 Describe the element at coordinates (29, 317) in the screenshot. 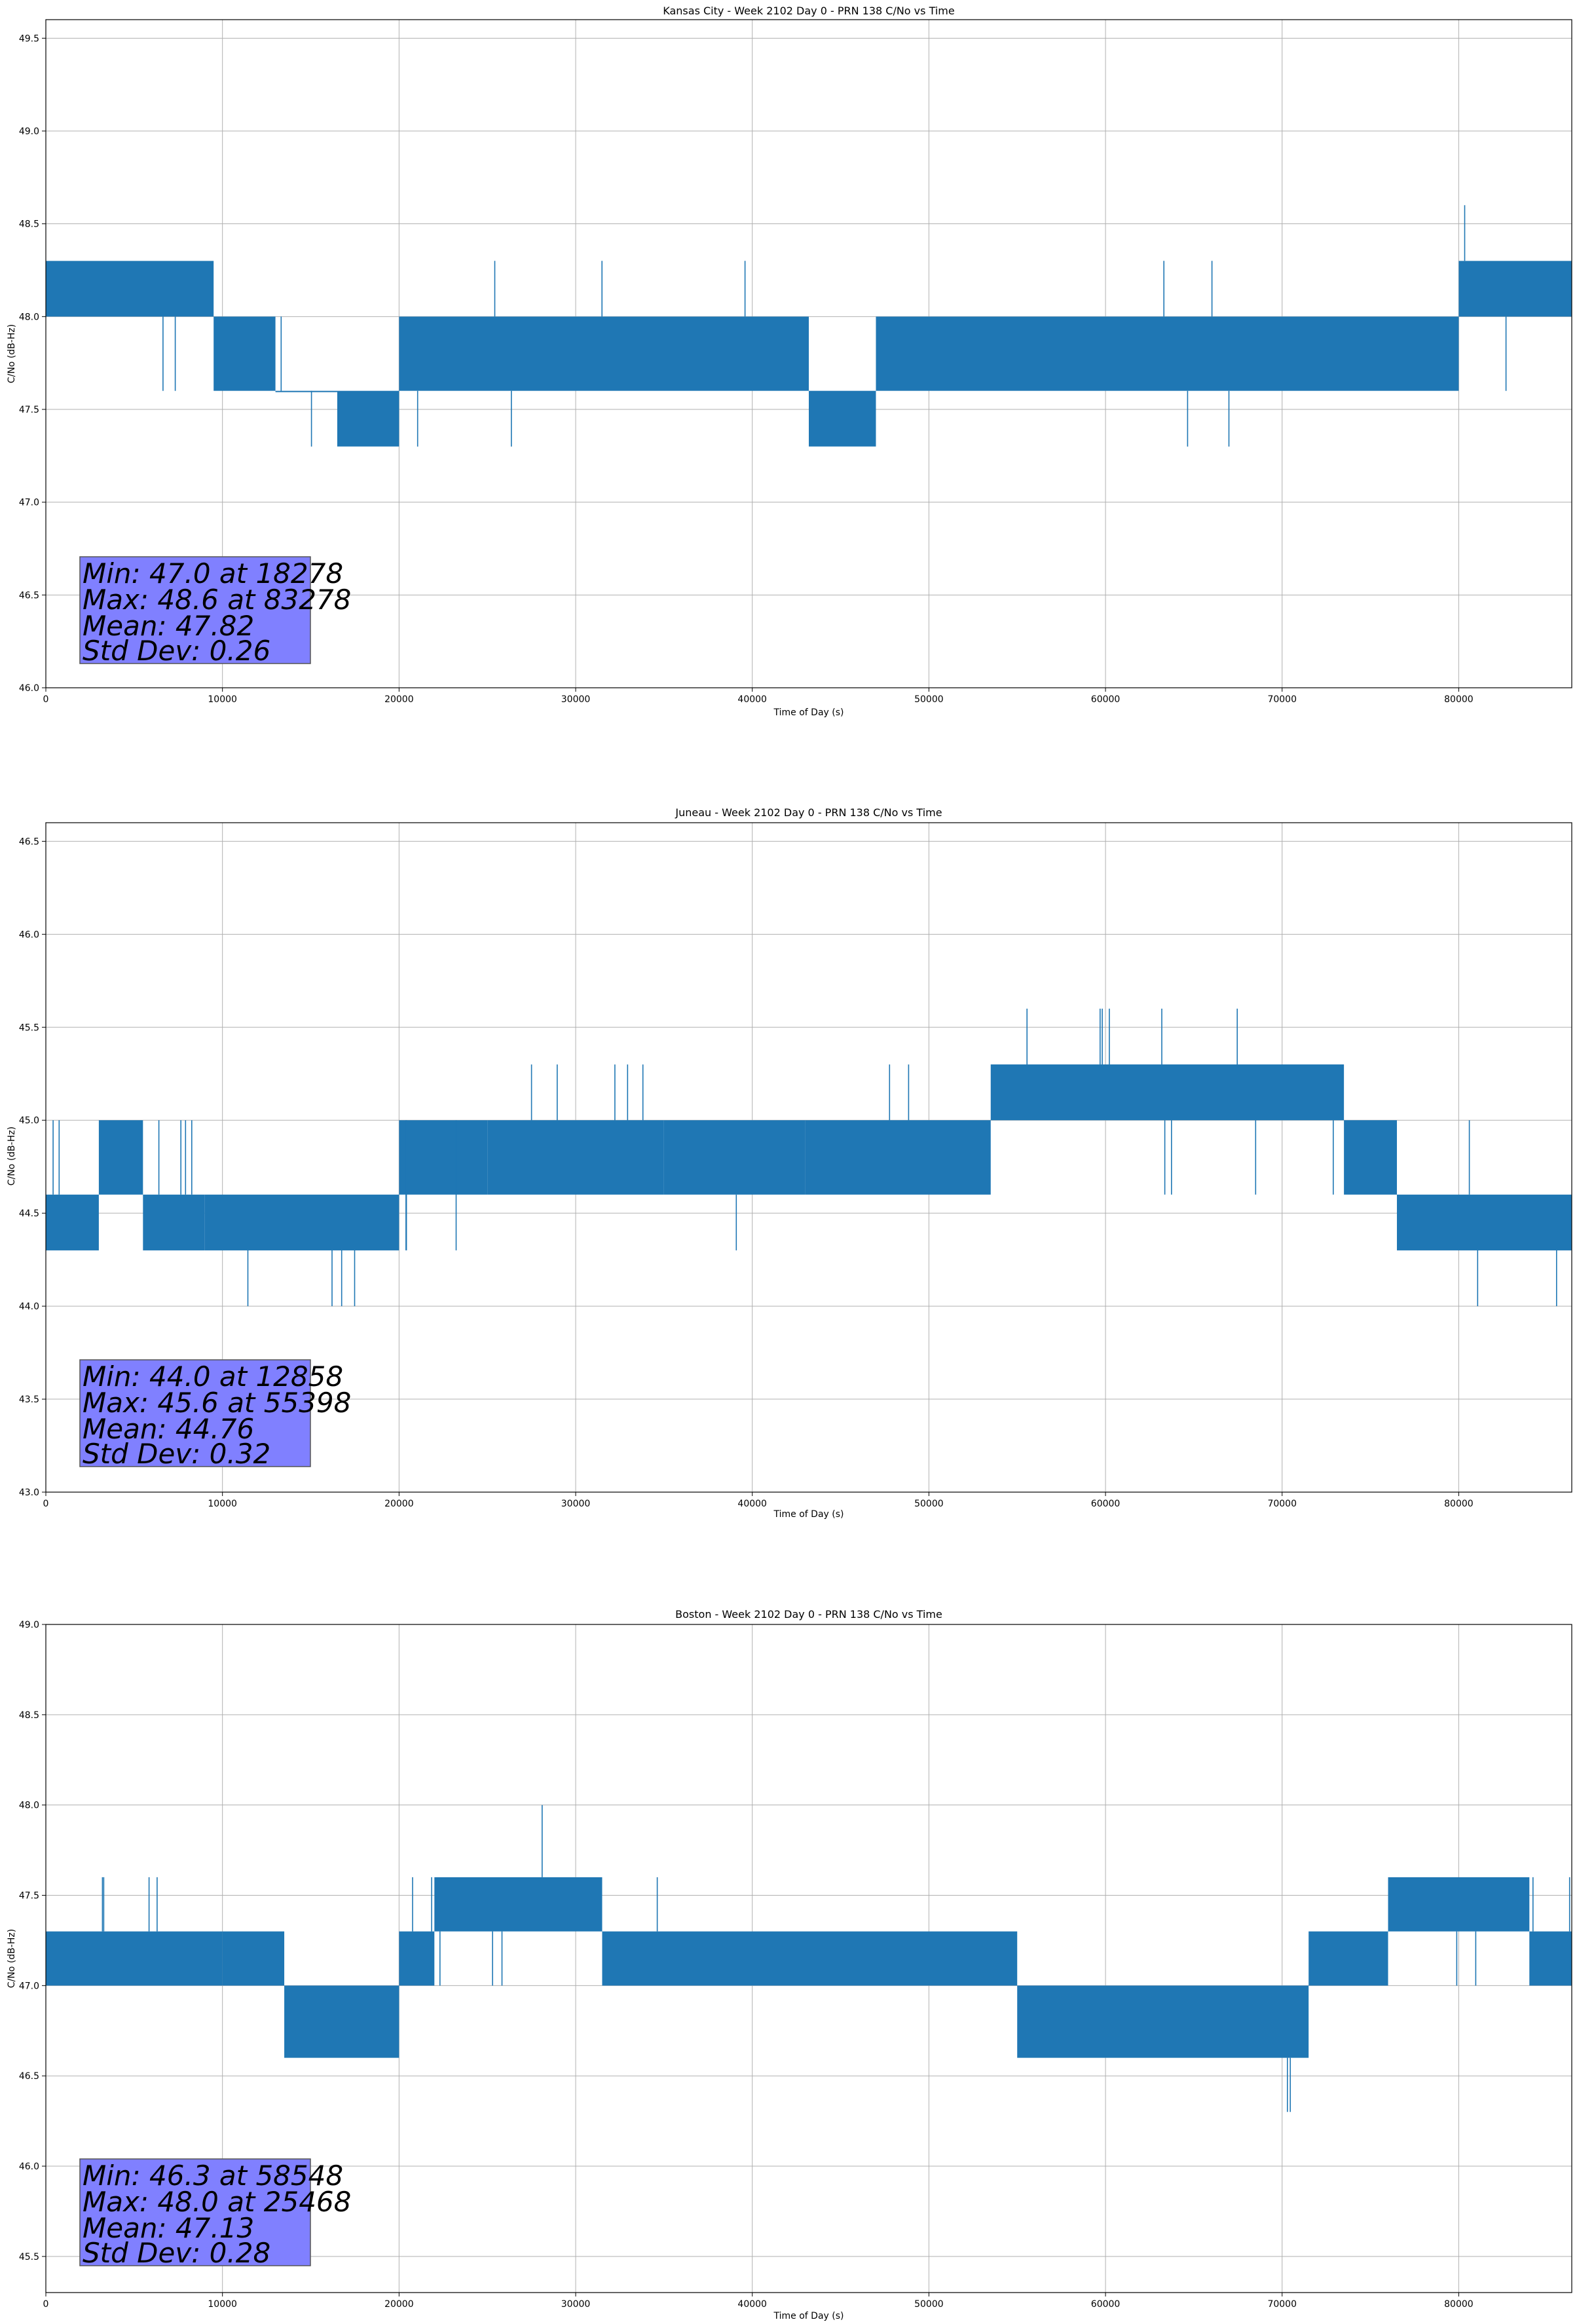

I see `y-tick-label: 48.0` at that location.